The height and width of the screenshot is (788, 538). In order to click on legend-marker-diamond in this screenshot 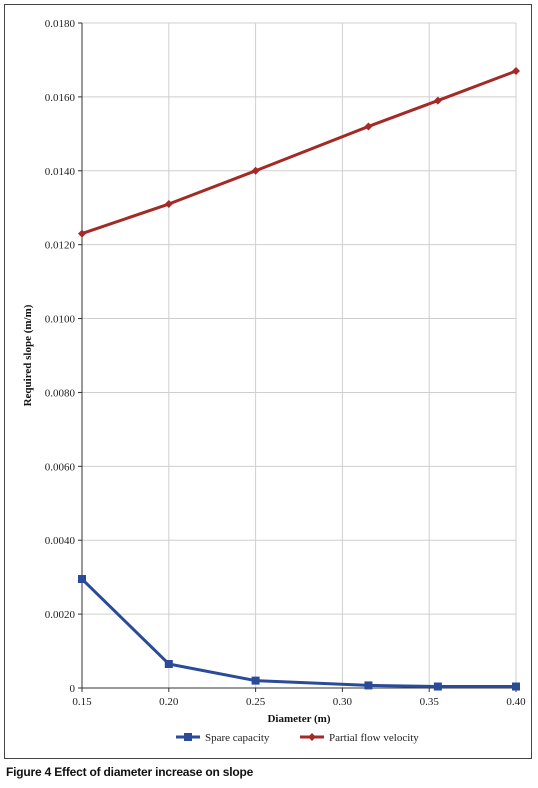, I will do `click(312, 737)`.